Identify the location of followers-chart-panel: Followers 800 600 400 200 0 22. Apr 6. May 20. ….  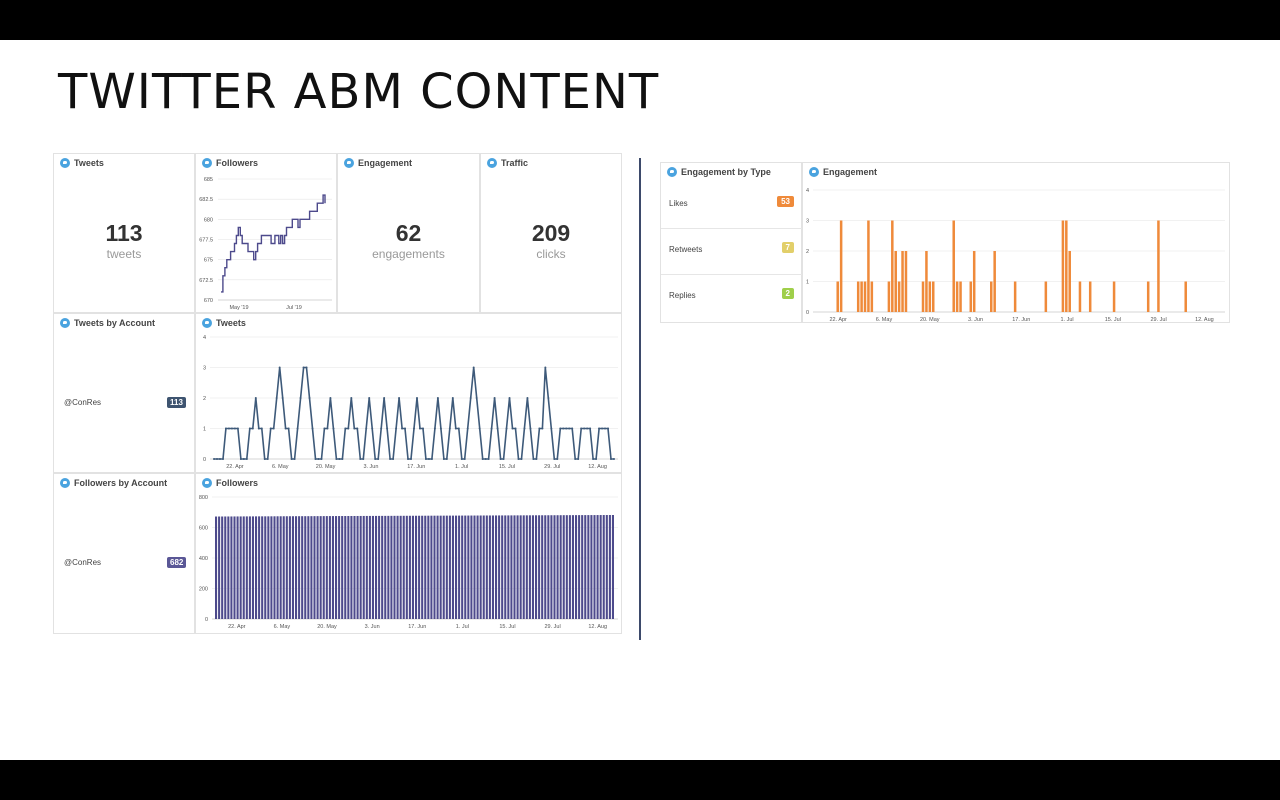
(408, 553).